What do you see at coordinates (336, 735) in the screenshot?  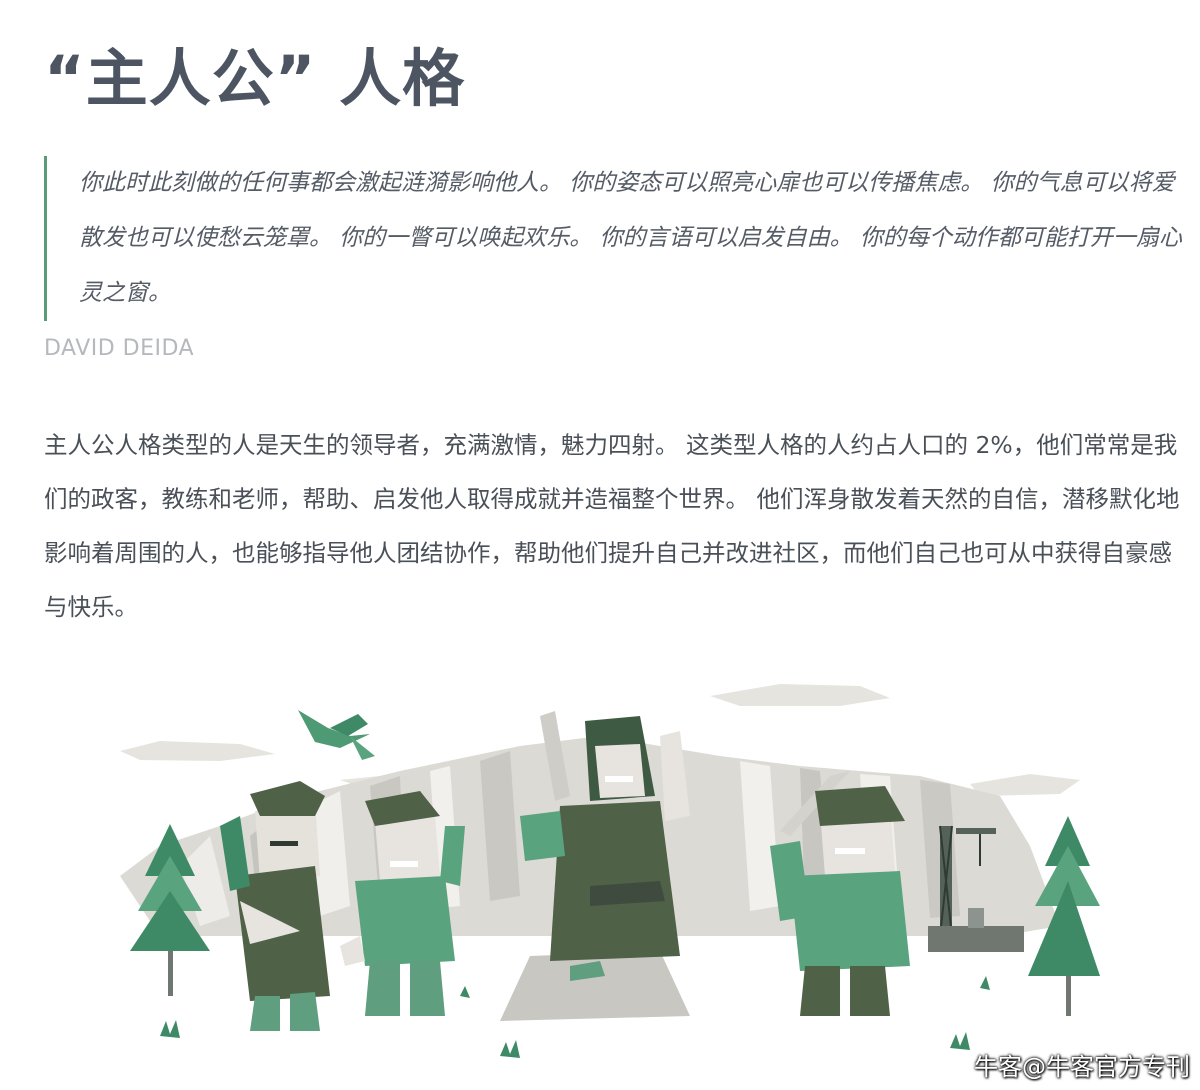 I see `dragon-figure` at bounding box center [336, 735].